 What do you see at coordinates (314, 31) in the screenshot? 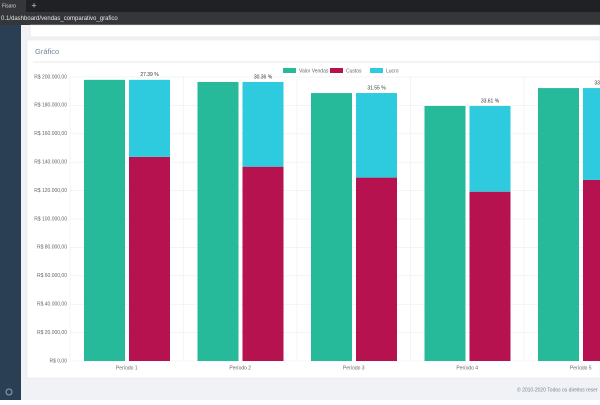
I see `top-card` at bounding box center [314, 31].